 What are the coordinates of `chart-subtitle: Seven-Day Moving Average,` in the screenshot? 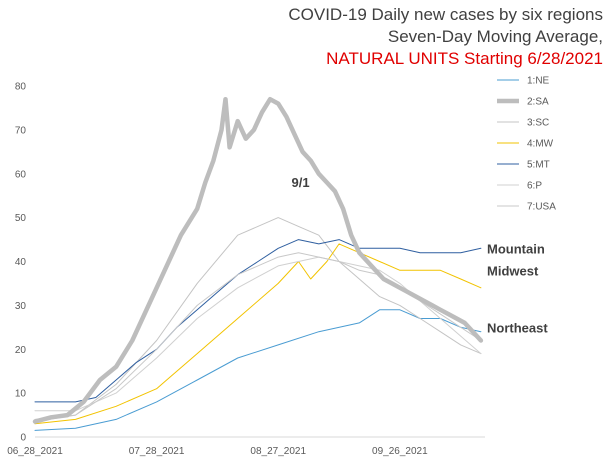 It's located at (495, 36).